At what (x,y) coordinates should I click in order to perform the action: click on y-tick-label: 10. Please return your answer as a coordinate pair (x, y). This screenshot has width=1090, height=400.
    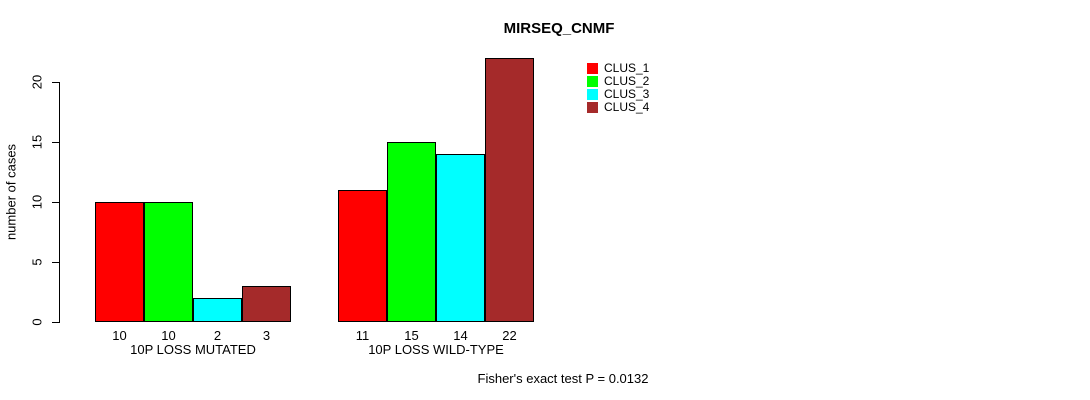
    Looking at the image, I should click on (37, 202).